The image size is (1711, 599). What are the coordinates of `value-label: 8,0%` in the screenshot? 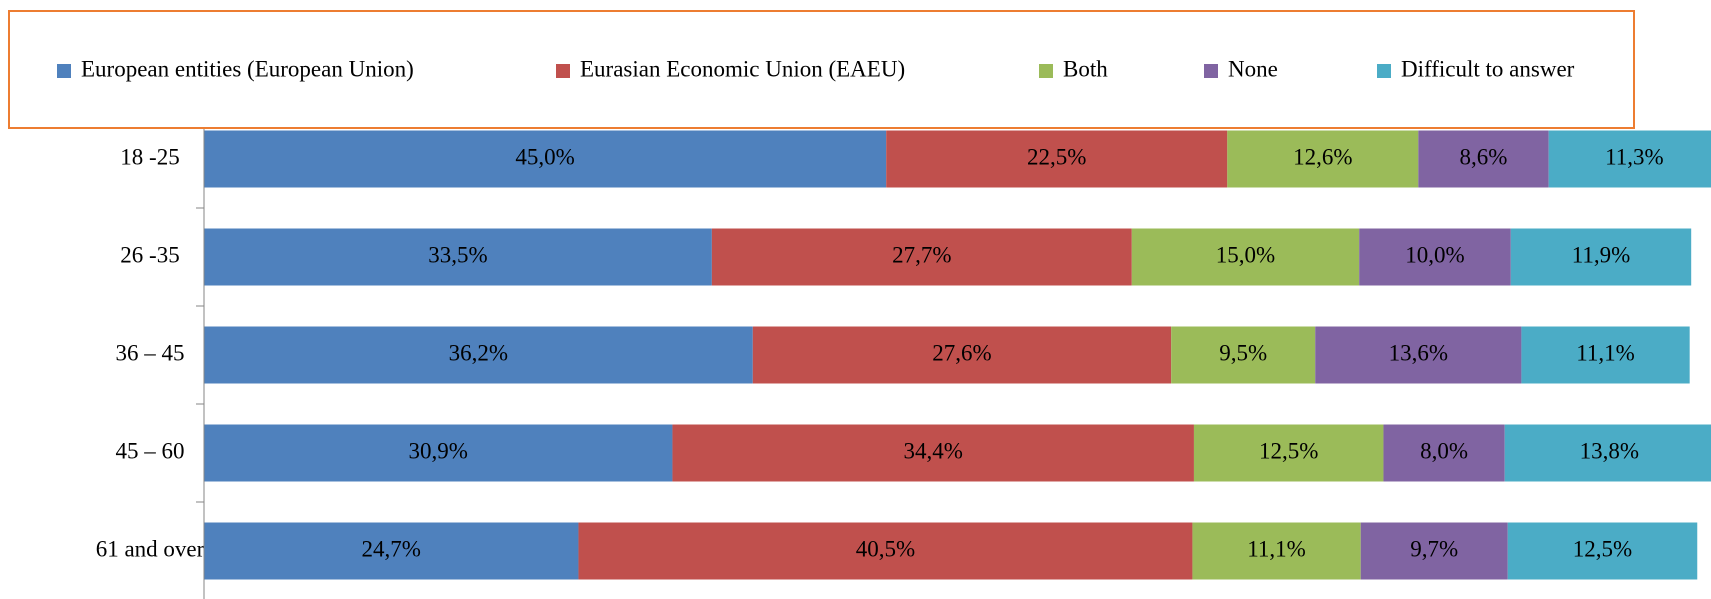 It's located at (1444, 450).